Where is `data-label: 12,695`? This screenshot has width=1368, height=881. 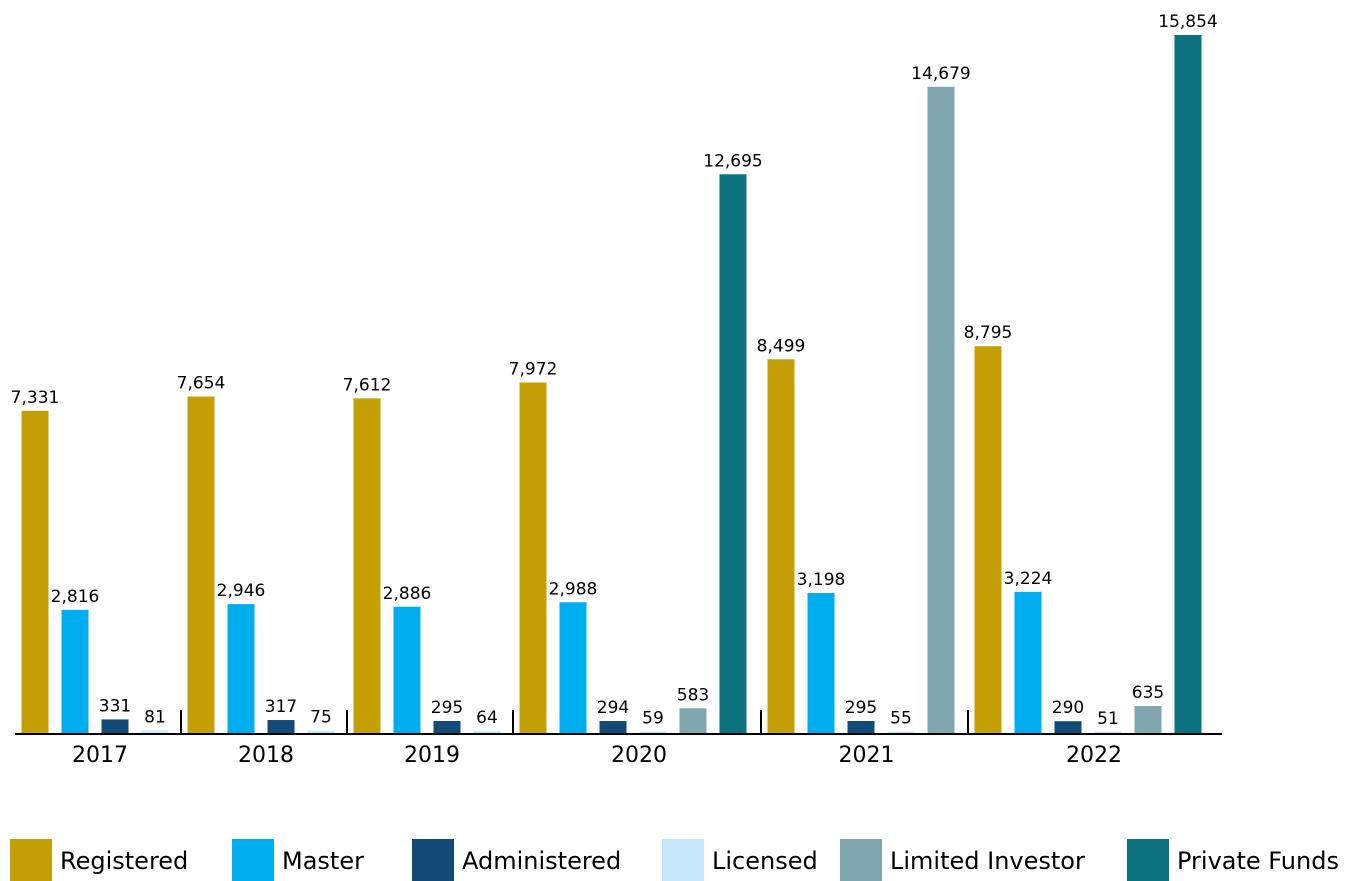 data-label: 12,695 is located at coordinates (732, 161).